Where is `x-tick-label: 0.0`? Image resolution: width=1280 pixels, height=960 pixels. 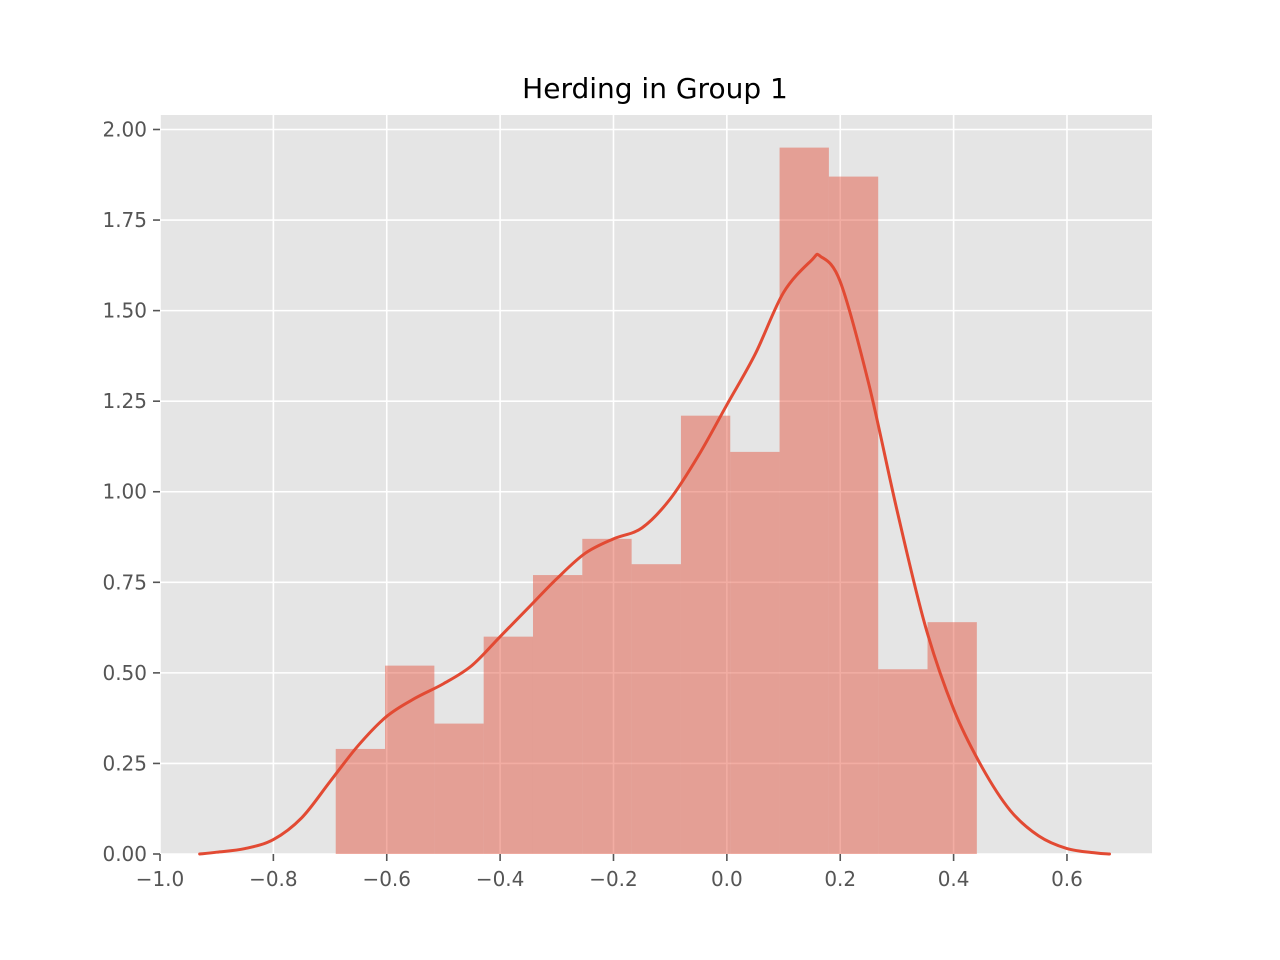
x-tick-label: 0.0 is located at coordinates (727, 879).